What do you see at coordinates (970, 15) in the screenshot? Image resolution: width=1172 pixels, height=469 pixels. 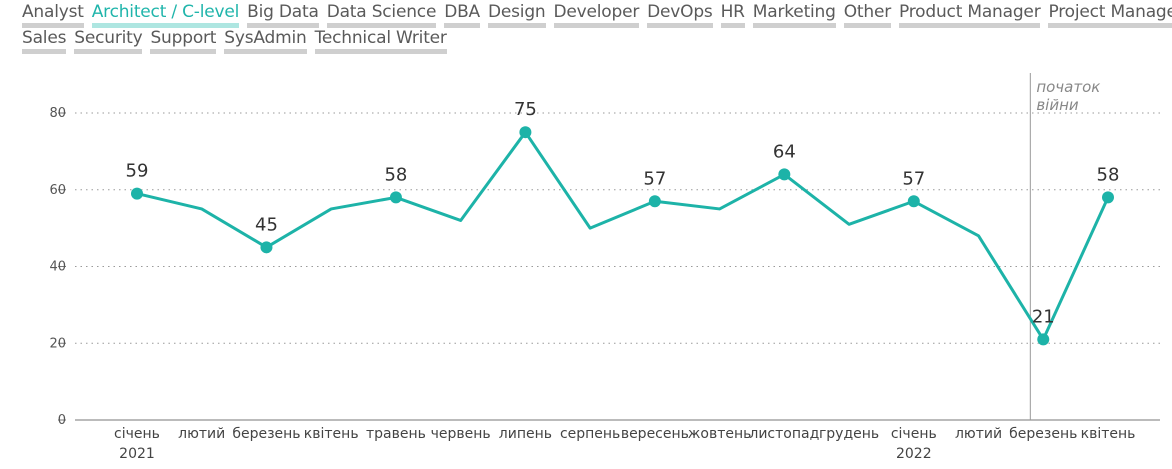 I see `filter-product-manager: Product Manager` at bounding box center [970, 15].